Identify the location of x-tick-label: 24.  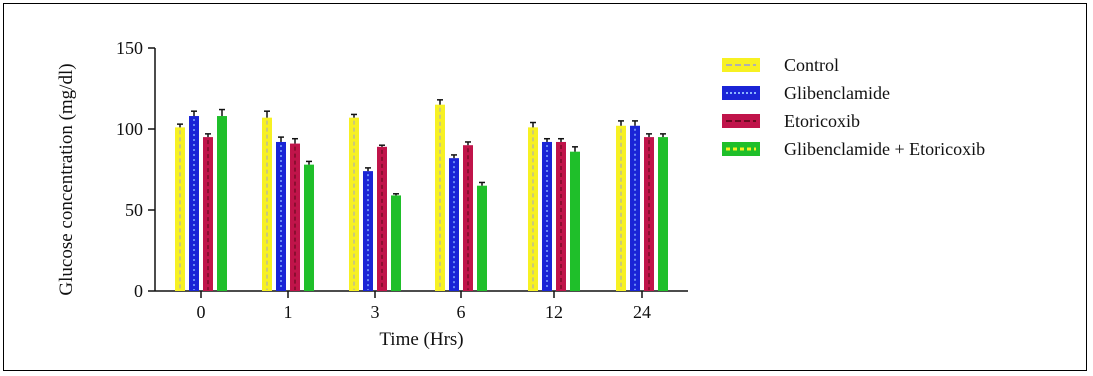
(642, 312).